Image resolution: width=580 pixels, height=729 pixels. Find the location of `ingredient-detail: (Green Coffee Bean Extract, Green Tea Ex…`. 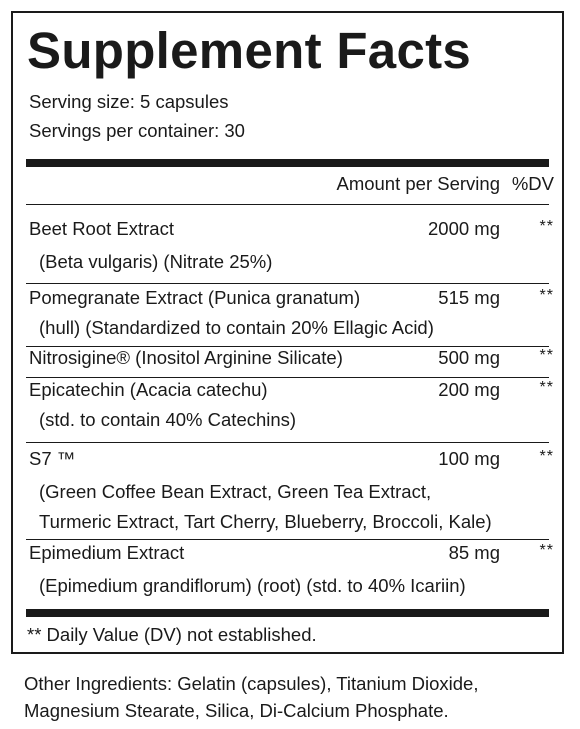

ingredient-detail: (Green Coffee Bean Extract, Green Tea Ex… is located at coordinates (235, 491).